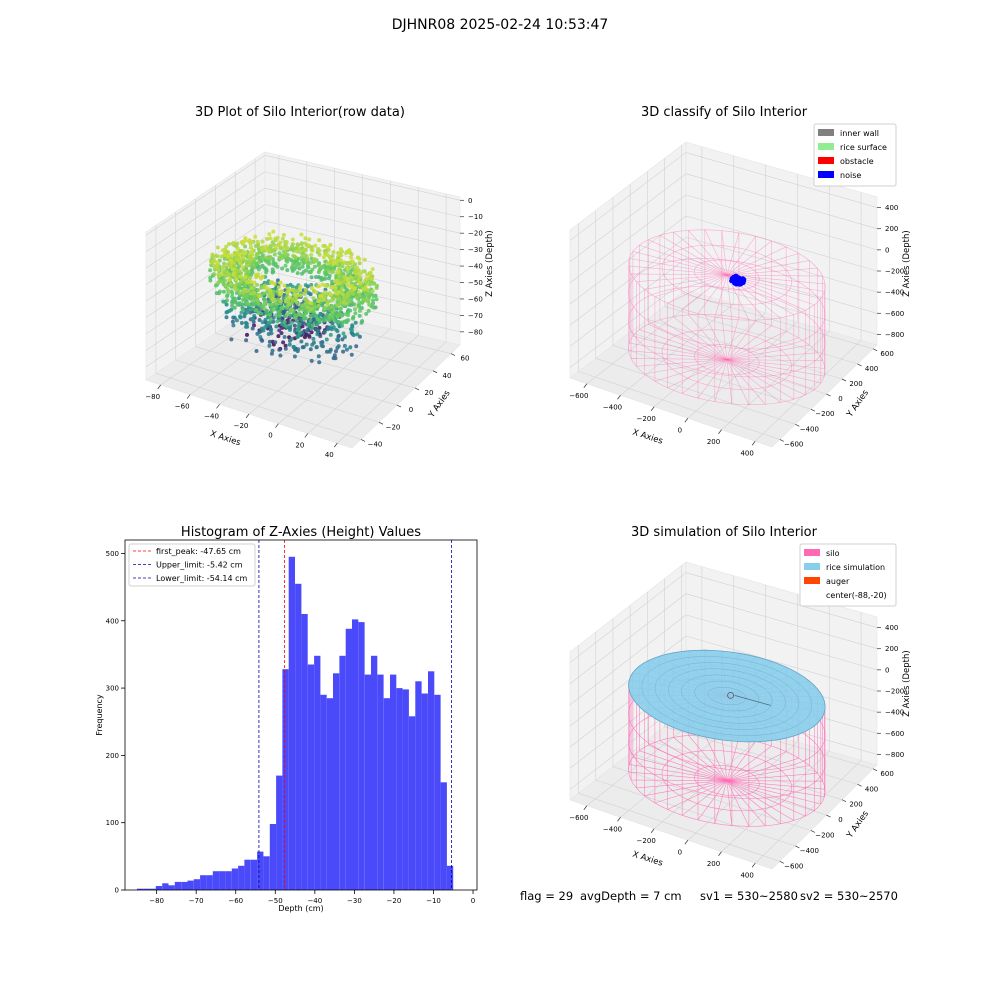  Describe the element at coordinates (199, 565) in the screenshot. I see `legend-label: Upper_limit: -5.42 cm` at that location.